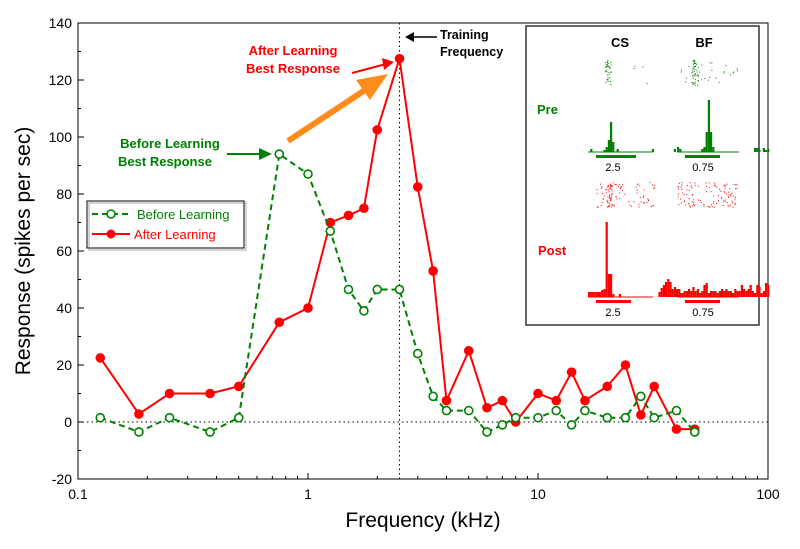 The height and width of the screenshot is (549, 800). I want to click on y-tick-label: 100, so click(61, 137).